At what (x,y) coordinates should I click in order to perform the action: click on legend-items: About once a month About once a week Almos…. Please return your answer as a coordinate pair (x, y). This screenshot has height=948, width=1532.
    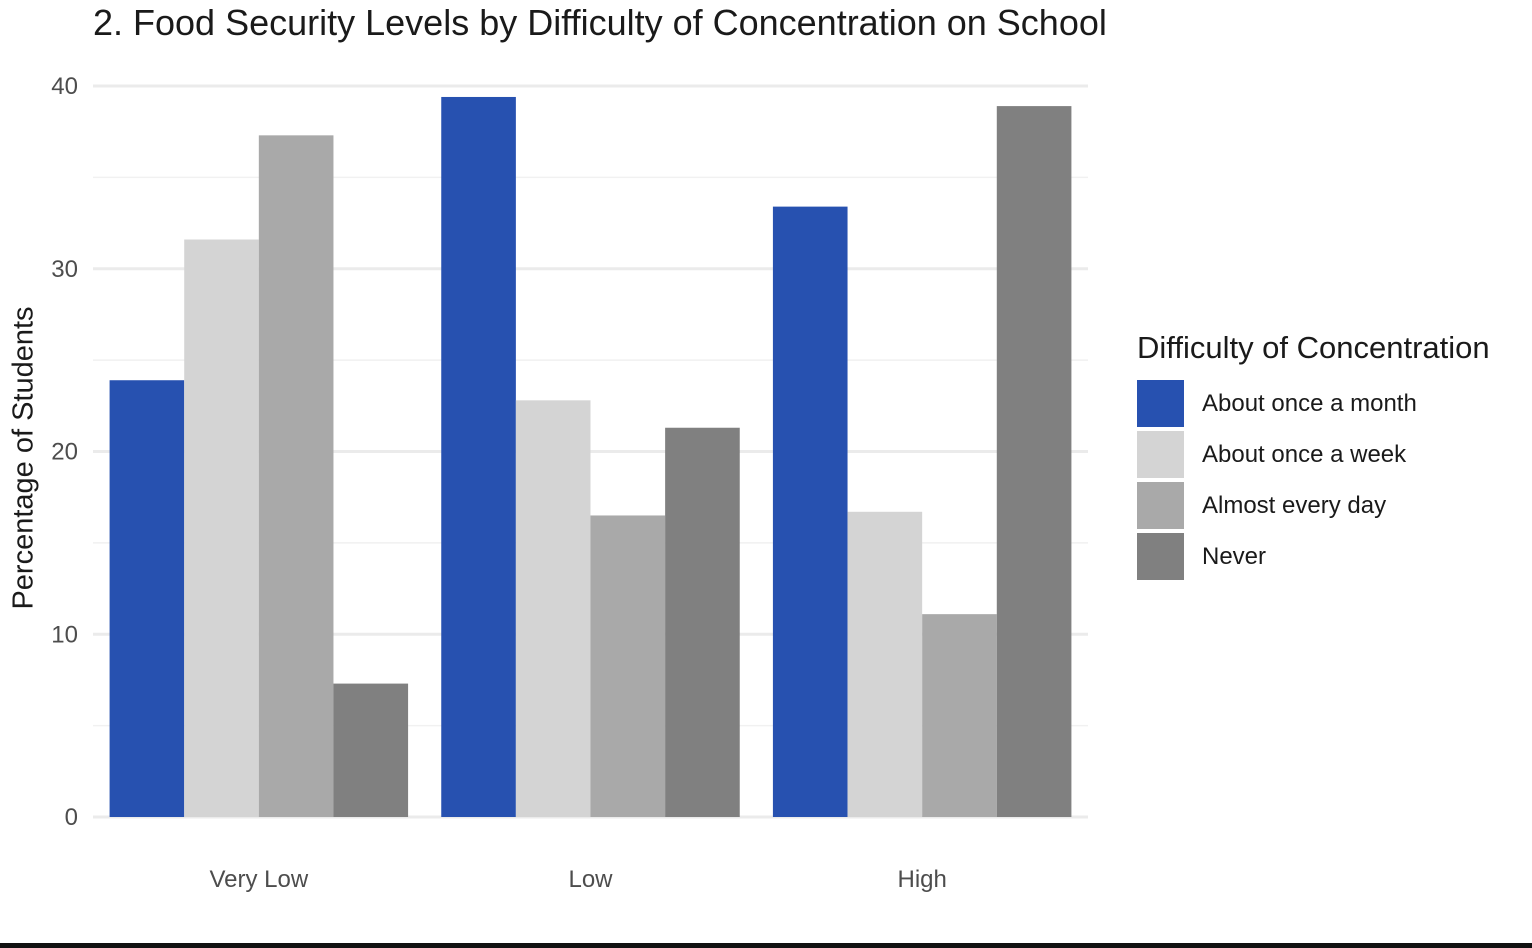
    Looking at the image, I should click on (1313, 480).